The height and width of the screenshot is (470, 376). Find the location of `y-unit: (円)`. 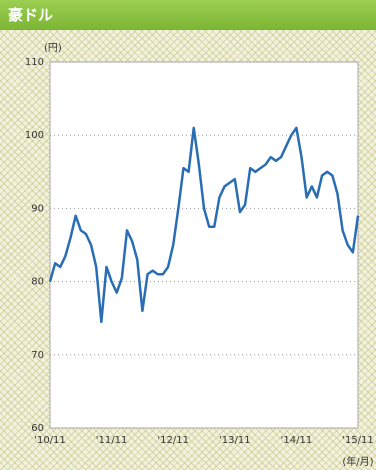

y-unit: (円) is located at coordinates (53, 48).